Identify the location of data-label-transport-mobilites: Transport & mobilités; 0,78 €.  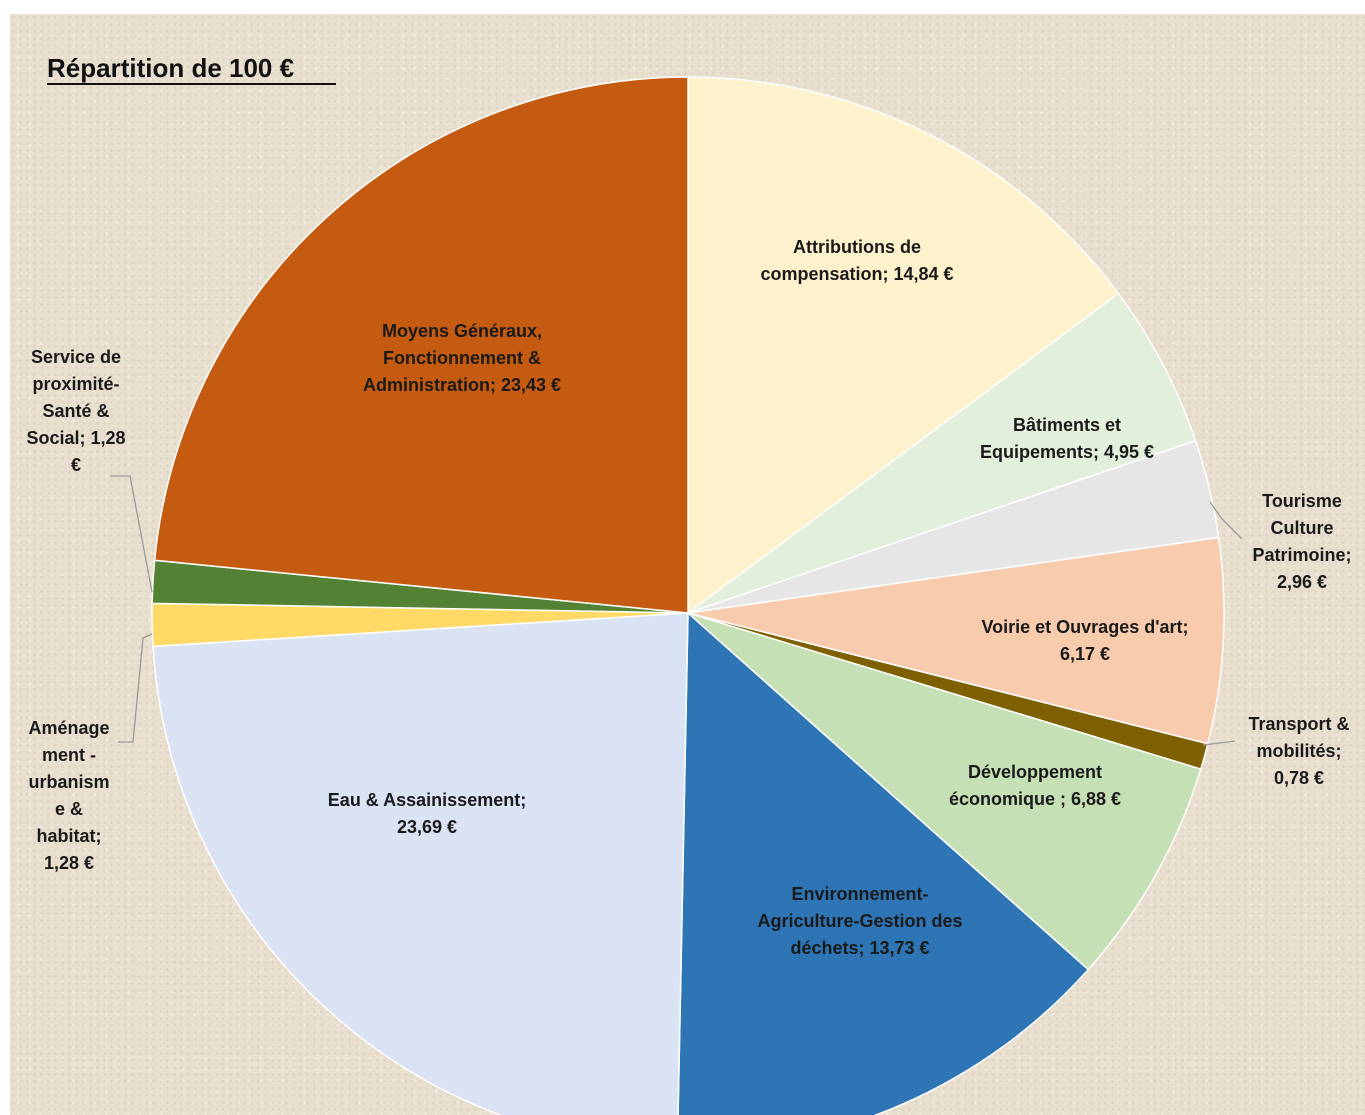
(1298, 751).